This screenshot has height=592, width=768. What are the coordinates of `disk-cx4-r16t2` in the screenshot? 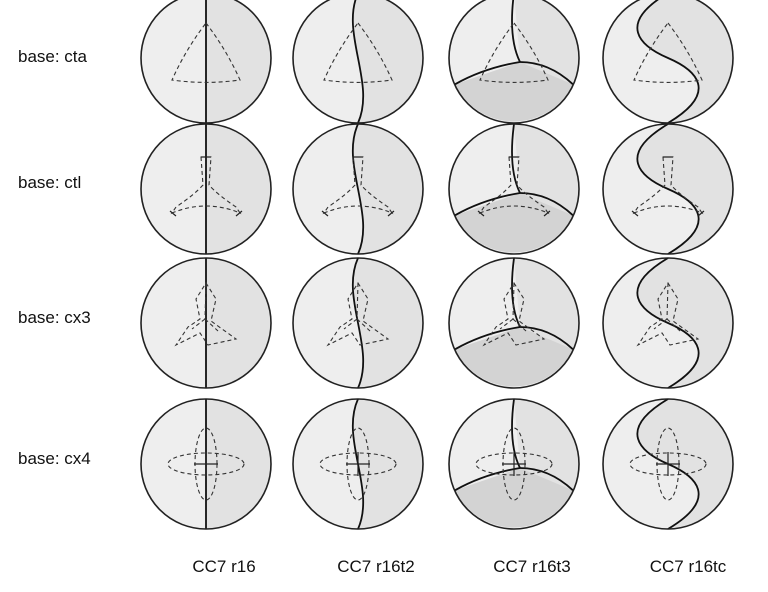 It's located at (358, 464).